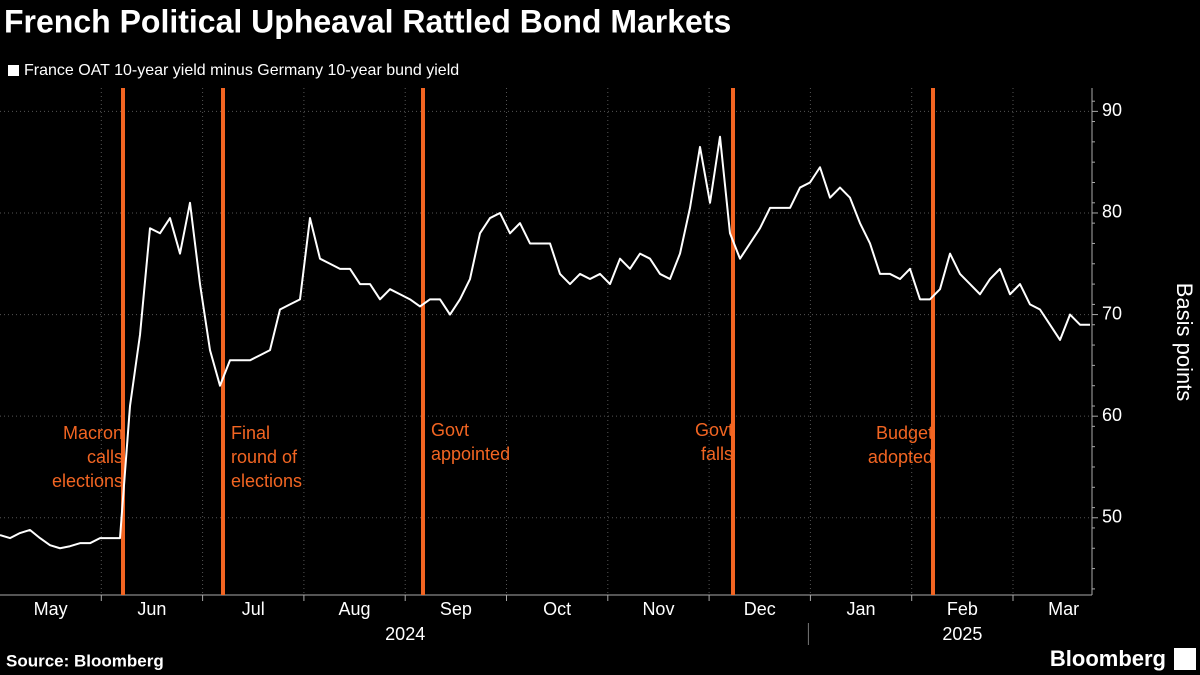 Image resolution: width=1200 pixels, height=675 pixels. I want to click on x-tick-label: Jan, so click(861, 609).